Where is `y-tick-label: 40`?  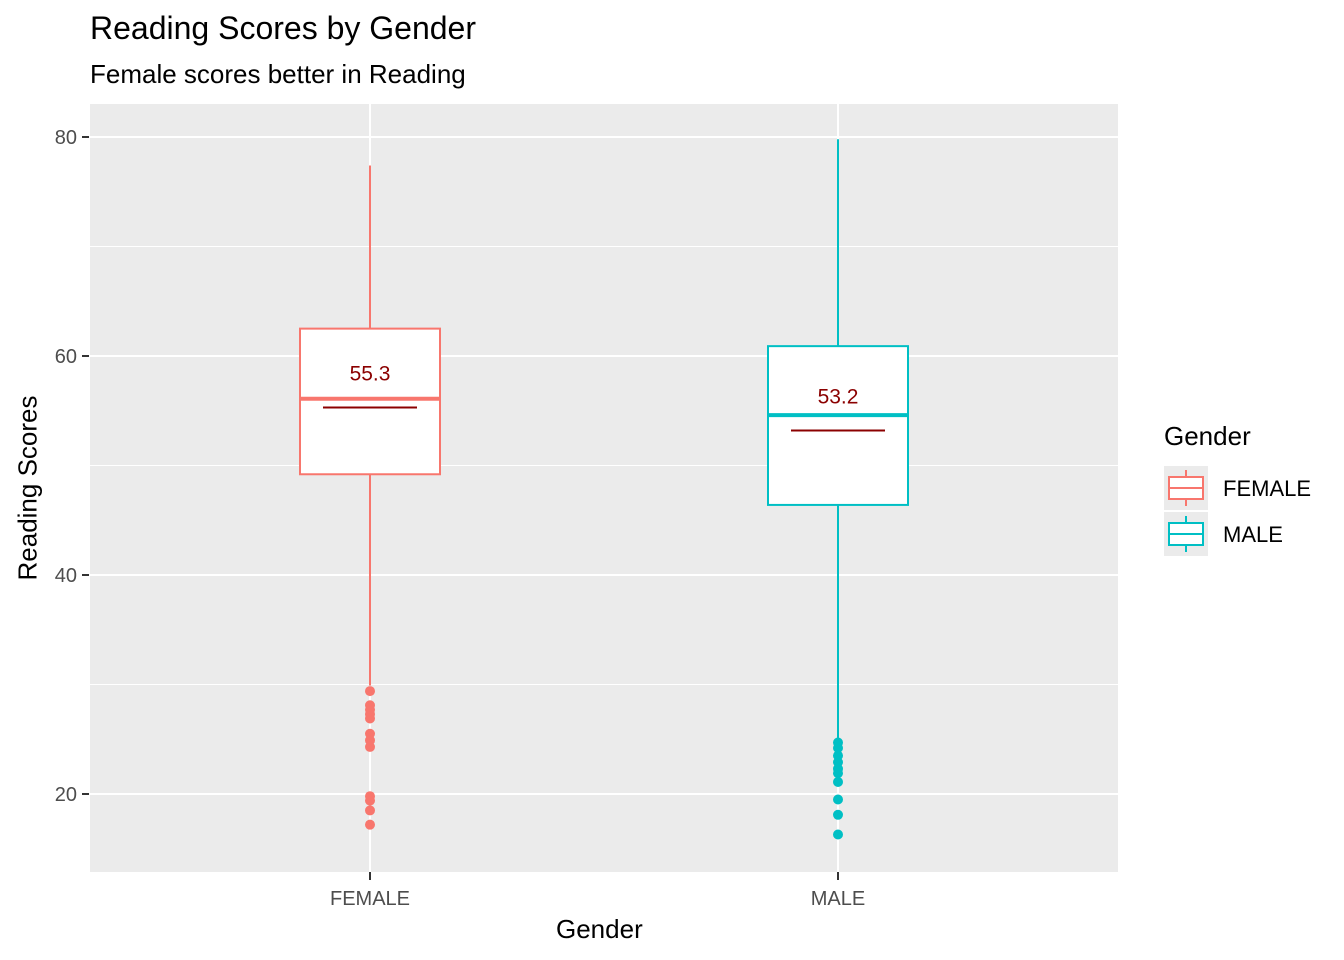 y-tick-label: 40 is located at coordinates (66, 576).